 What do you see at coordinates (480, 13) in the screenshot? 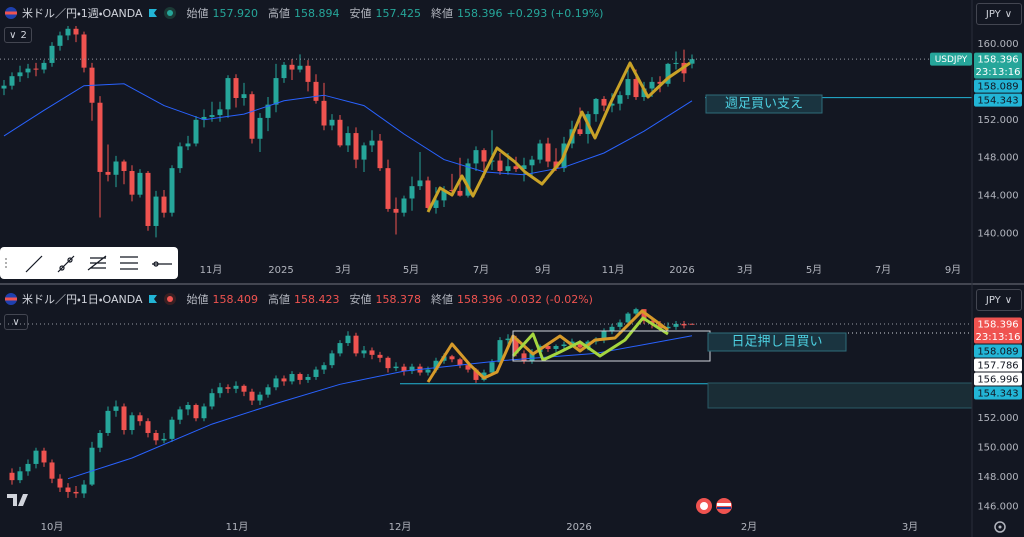
I see `ohlc-value: 158.396` at bounding box center [480, 13].